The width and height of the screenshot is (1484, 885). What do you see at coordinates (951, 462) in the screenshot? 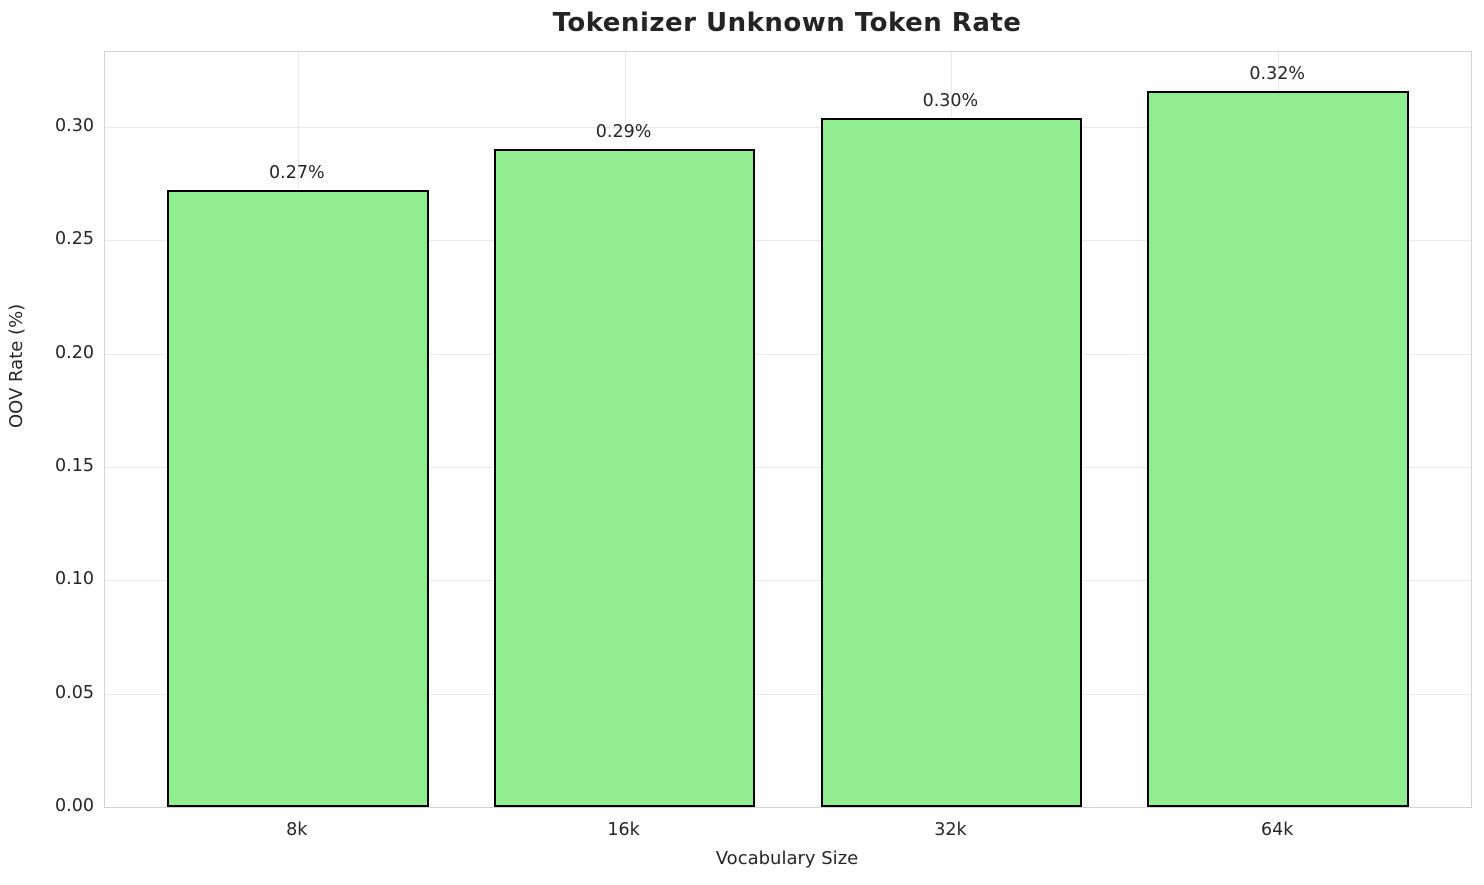
I see `bar-32k` at bounding box center [951, 462].